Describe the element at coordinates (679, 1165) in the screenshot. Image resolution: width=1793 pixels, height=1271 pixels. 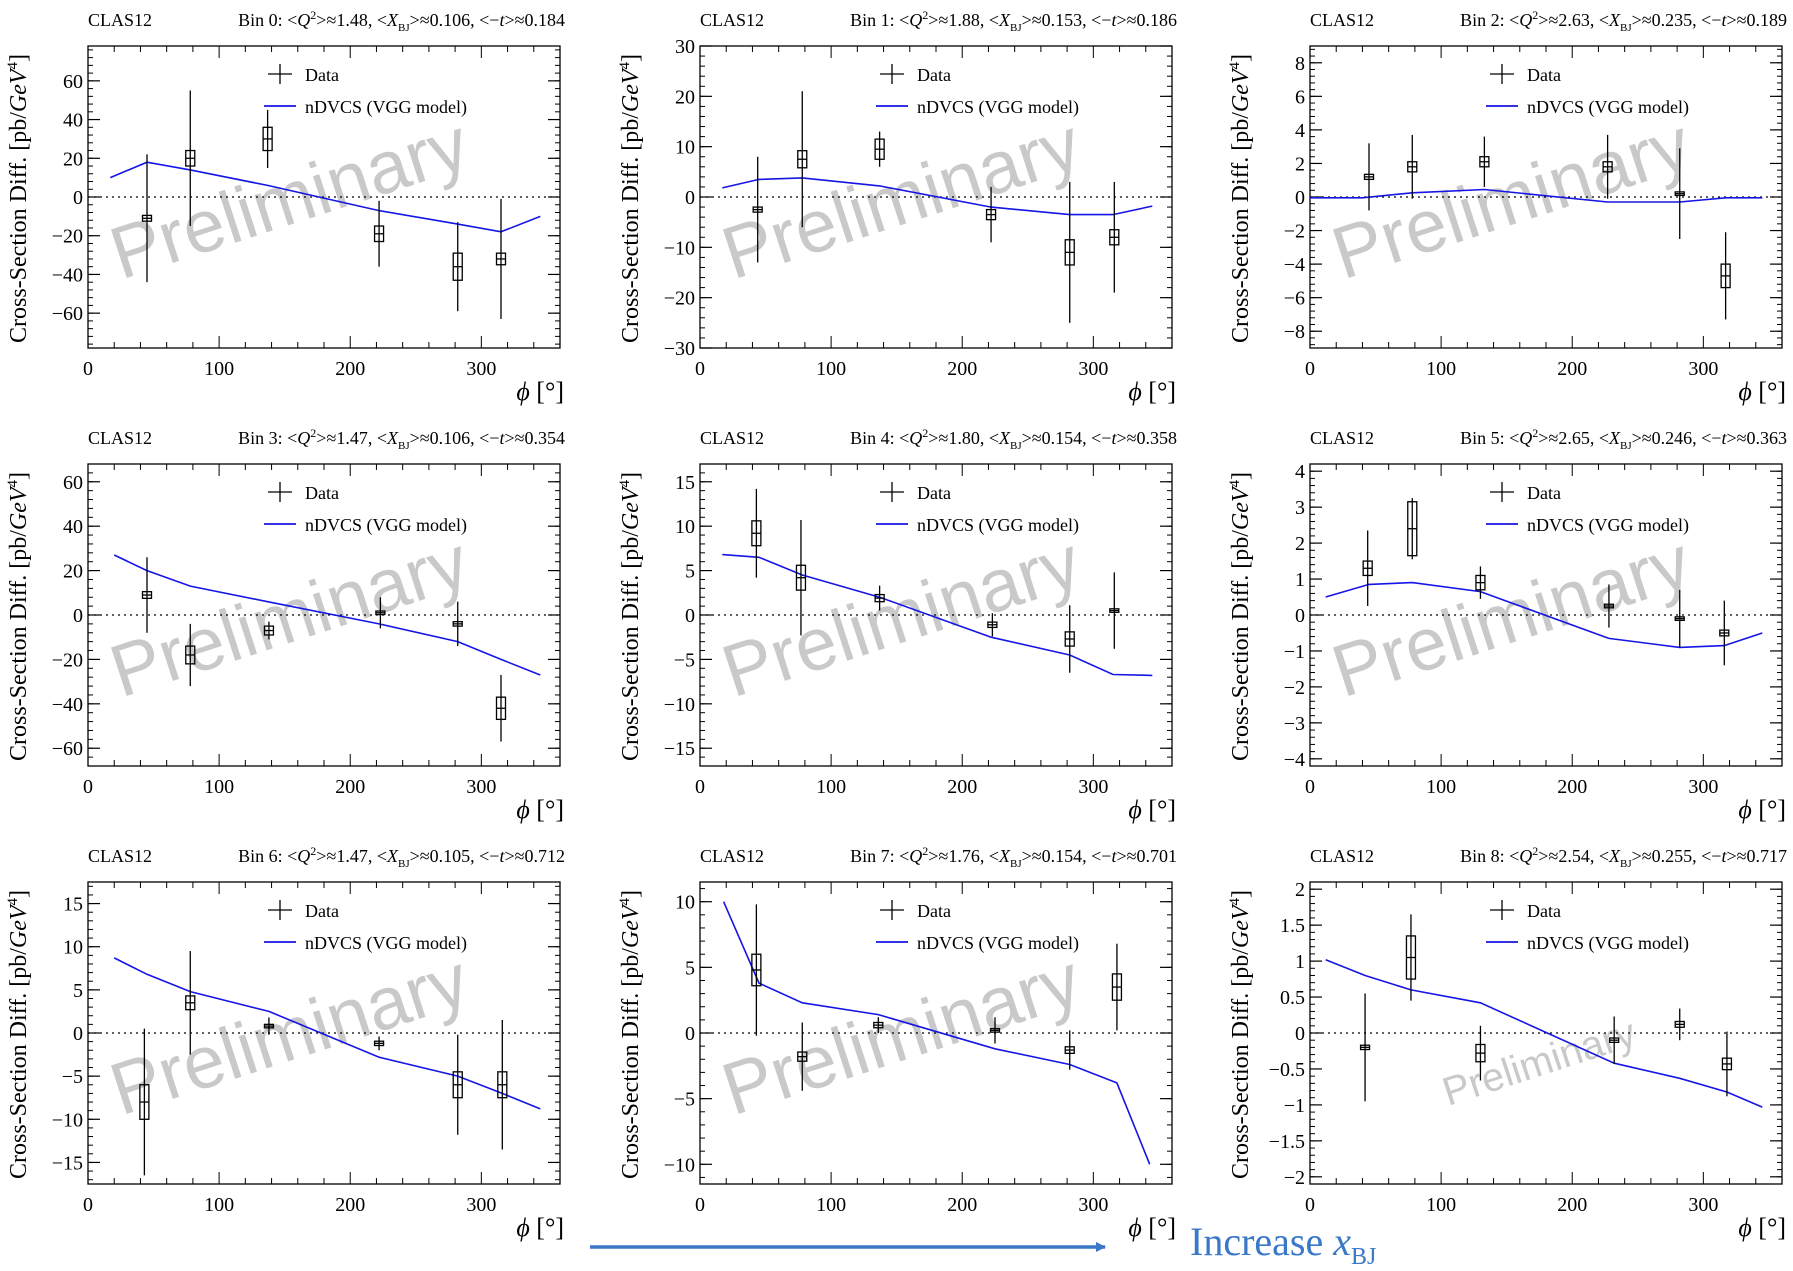
I see `y-tick-label: −10` at that location.